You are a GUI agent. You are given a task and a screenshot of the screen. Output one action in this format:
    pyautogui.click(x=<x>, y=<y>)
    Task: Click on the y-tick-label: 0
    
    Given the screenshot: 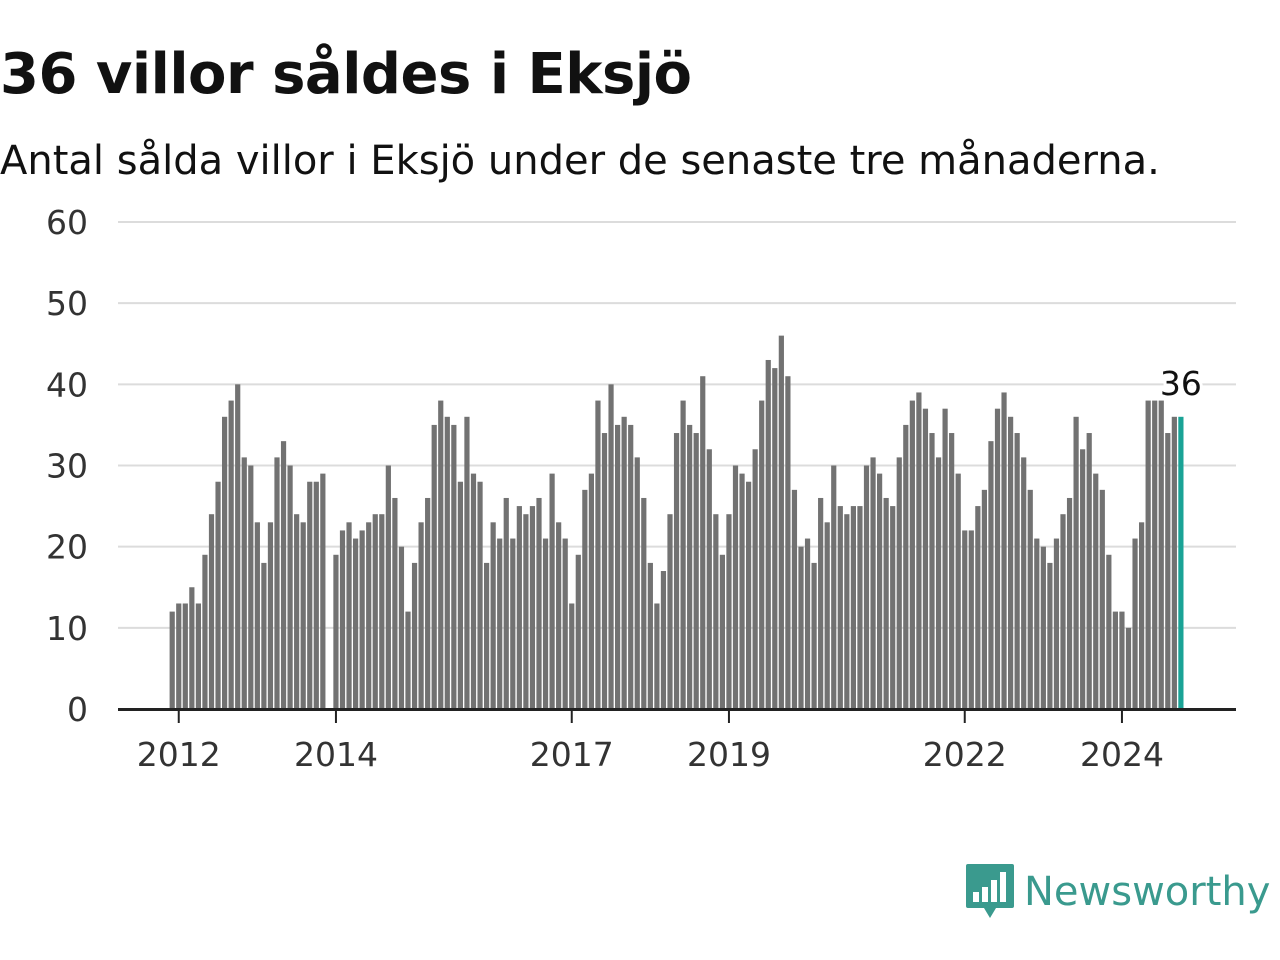 What is the action you would take?
    pyautogui.click(x=77, y=709)
    